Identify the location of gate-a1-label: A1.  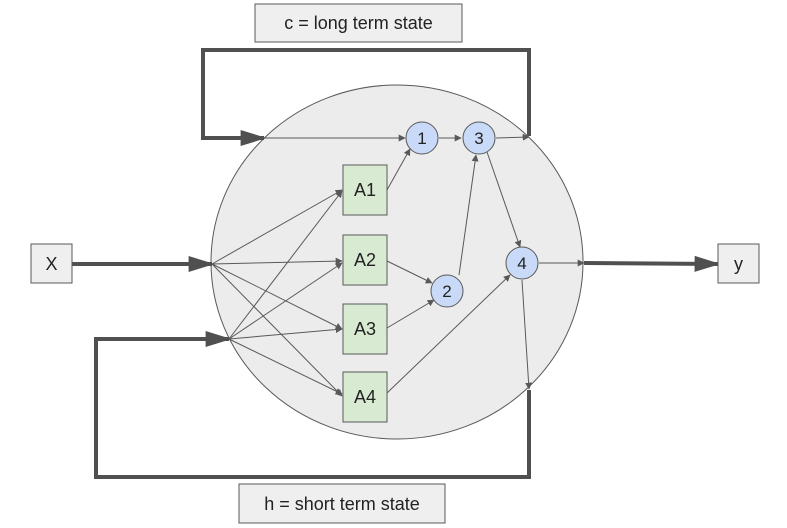
(365, 190).